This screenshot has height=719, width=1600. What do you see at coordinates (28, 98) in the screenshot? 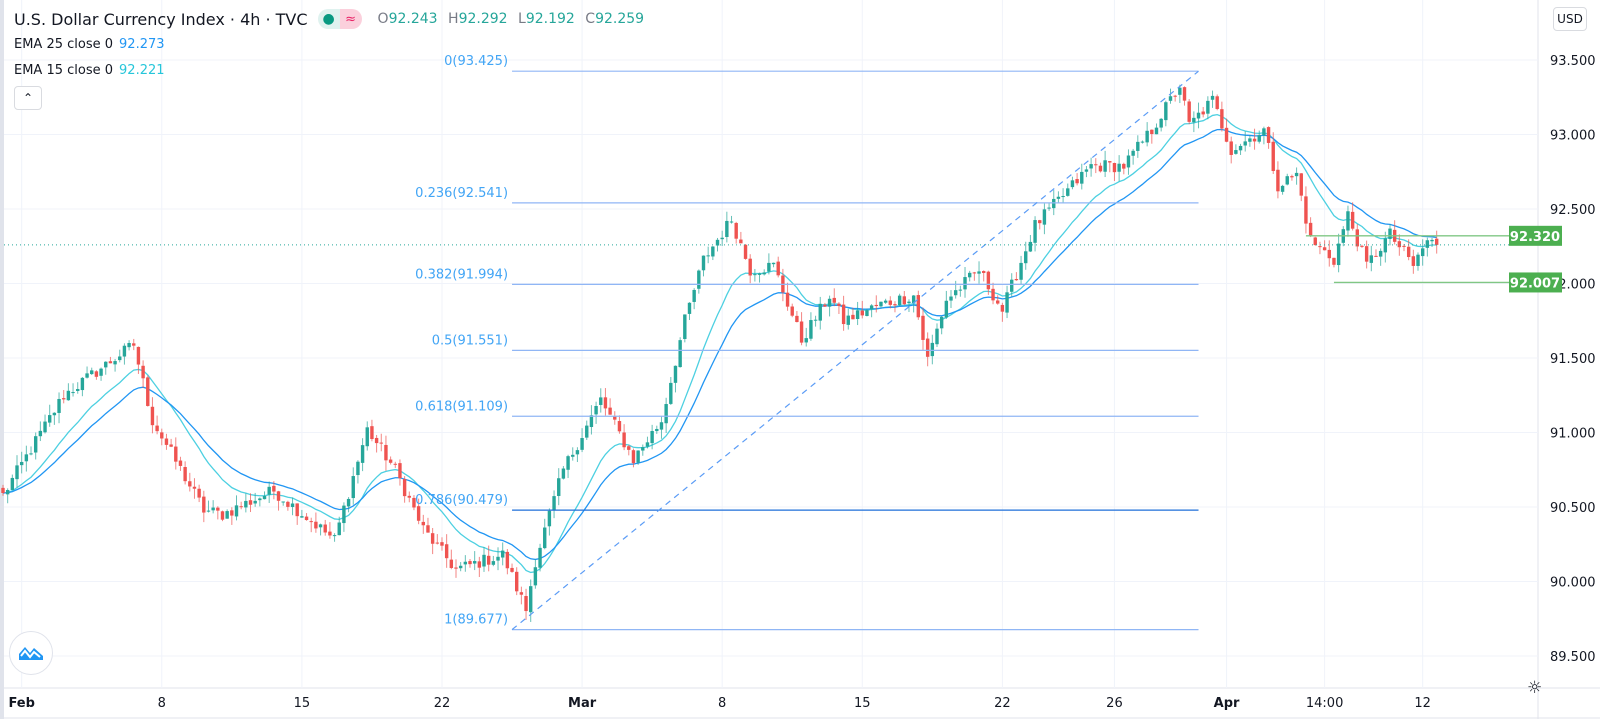
I see `collapse-legend-button: ⌃` at bounding box center [28, 98].